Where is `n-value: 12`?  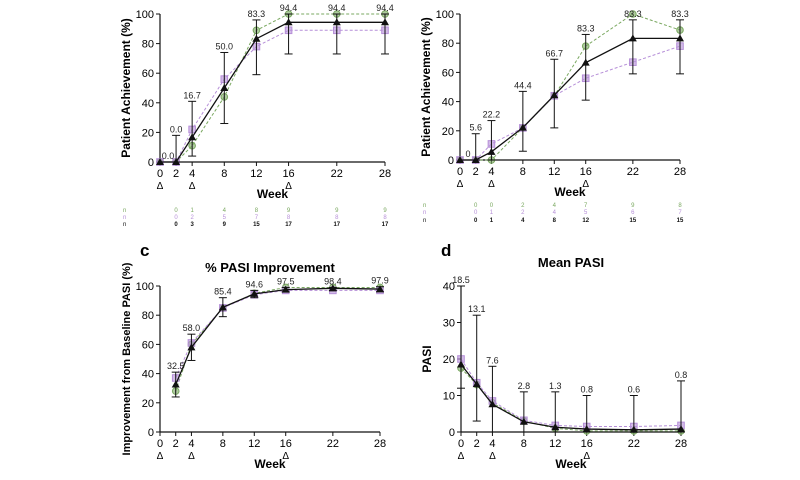
n-value: 12 is located at coordinates (585, 221).